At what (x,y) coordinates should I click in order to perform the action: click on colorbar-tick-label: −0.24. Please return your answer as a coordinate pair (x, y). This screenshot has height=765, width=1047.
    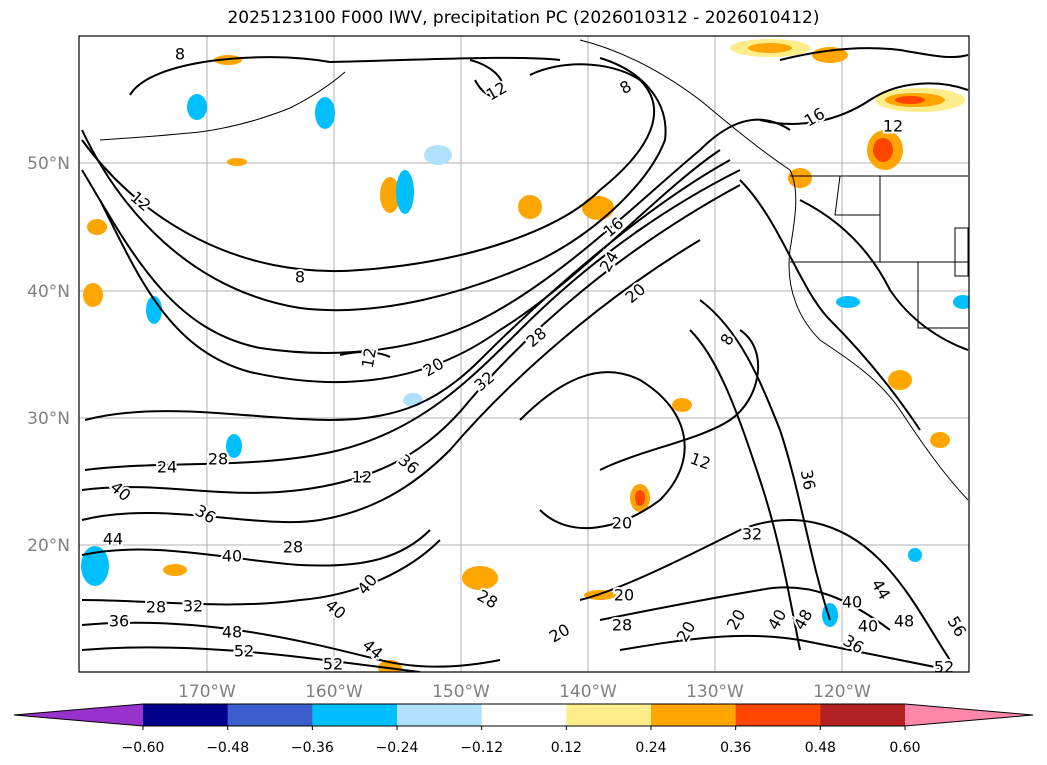
    Looking at the image, I should click on (397, 748).